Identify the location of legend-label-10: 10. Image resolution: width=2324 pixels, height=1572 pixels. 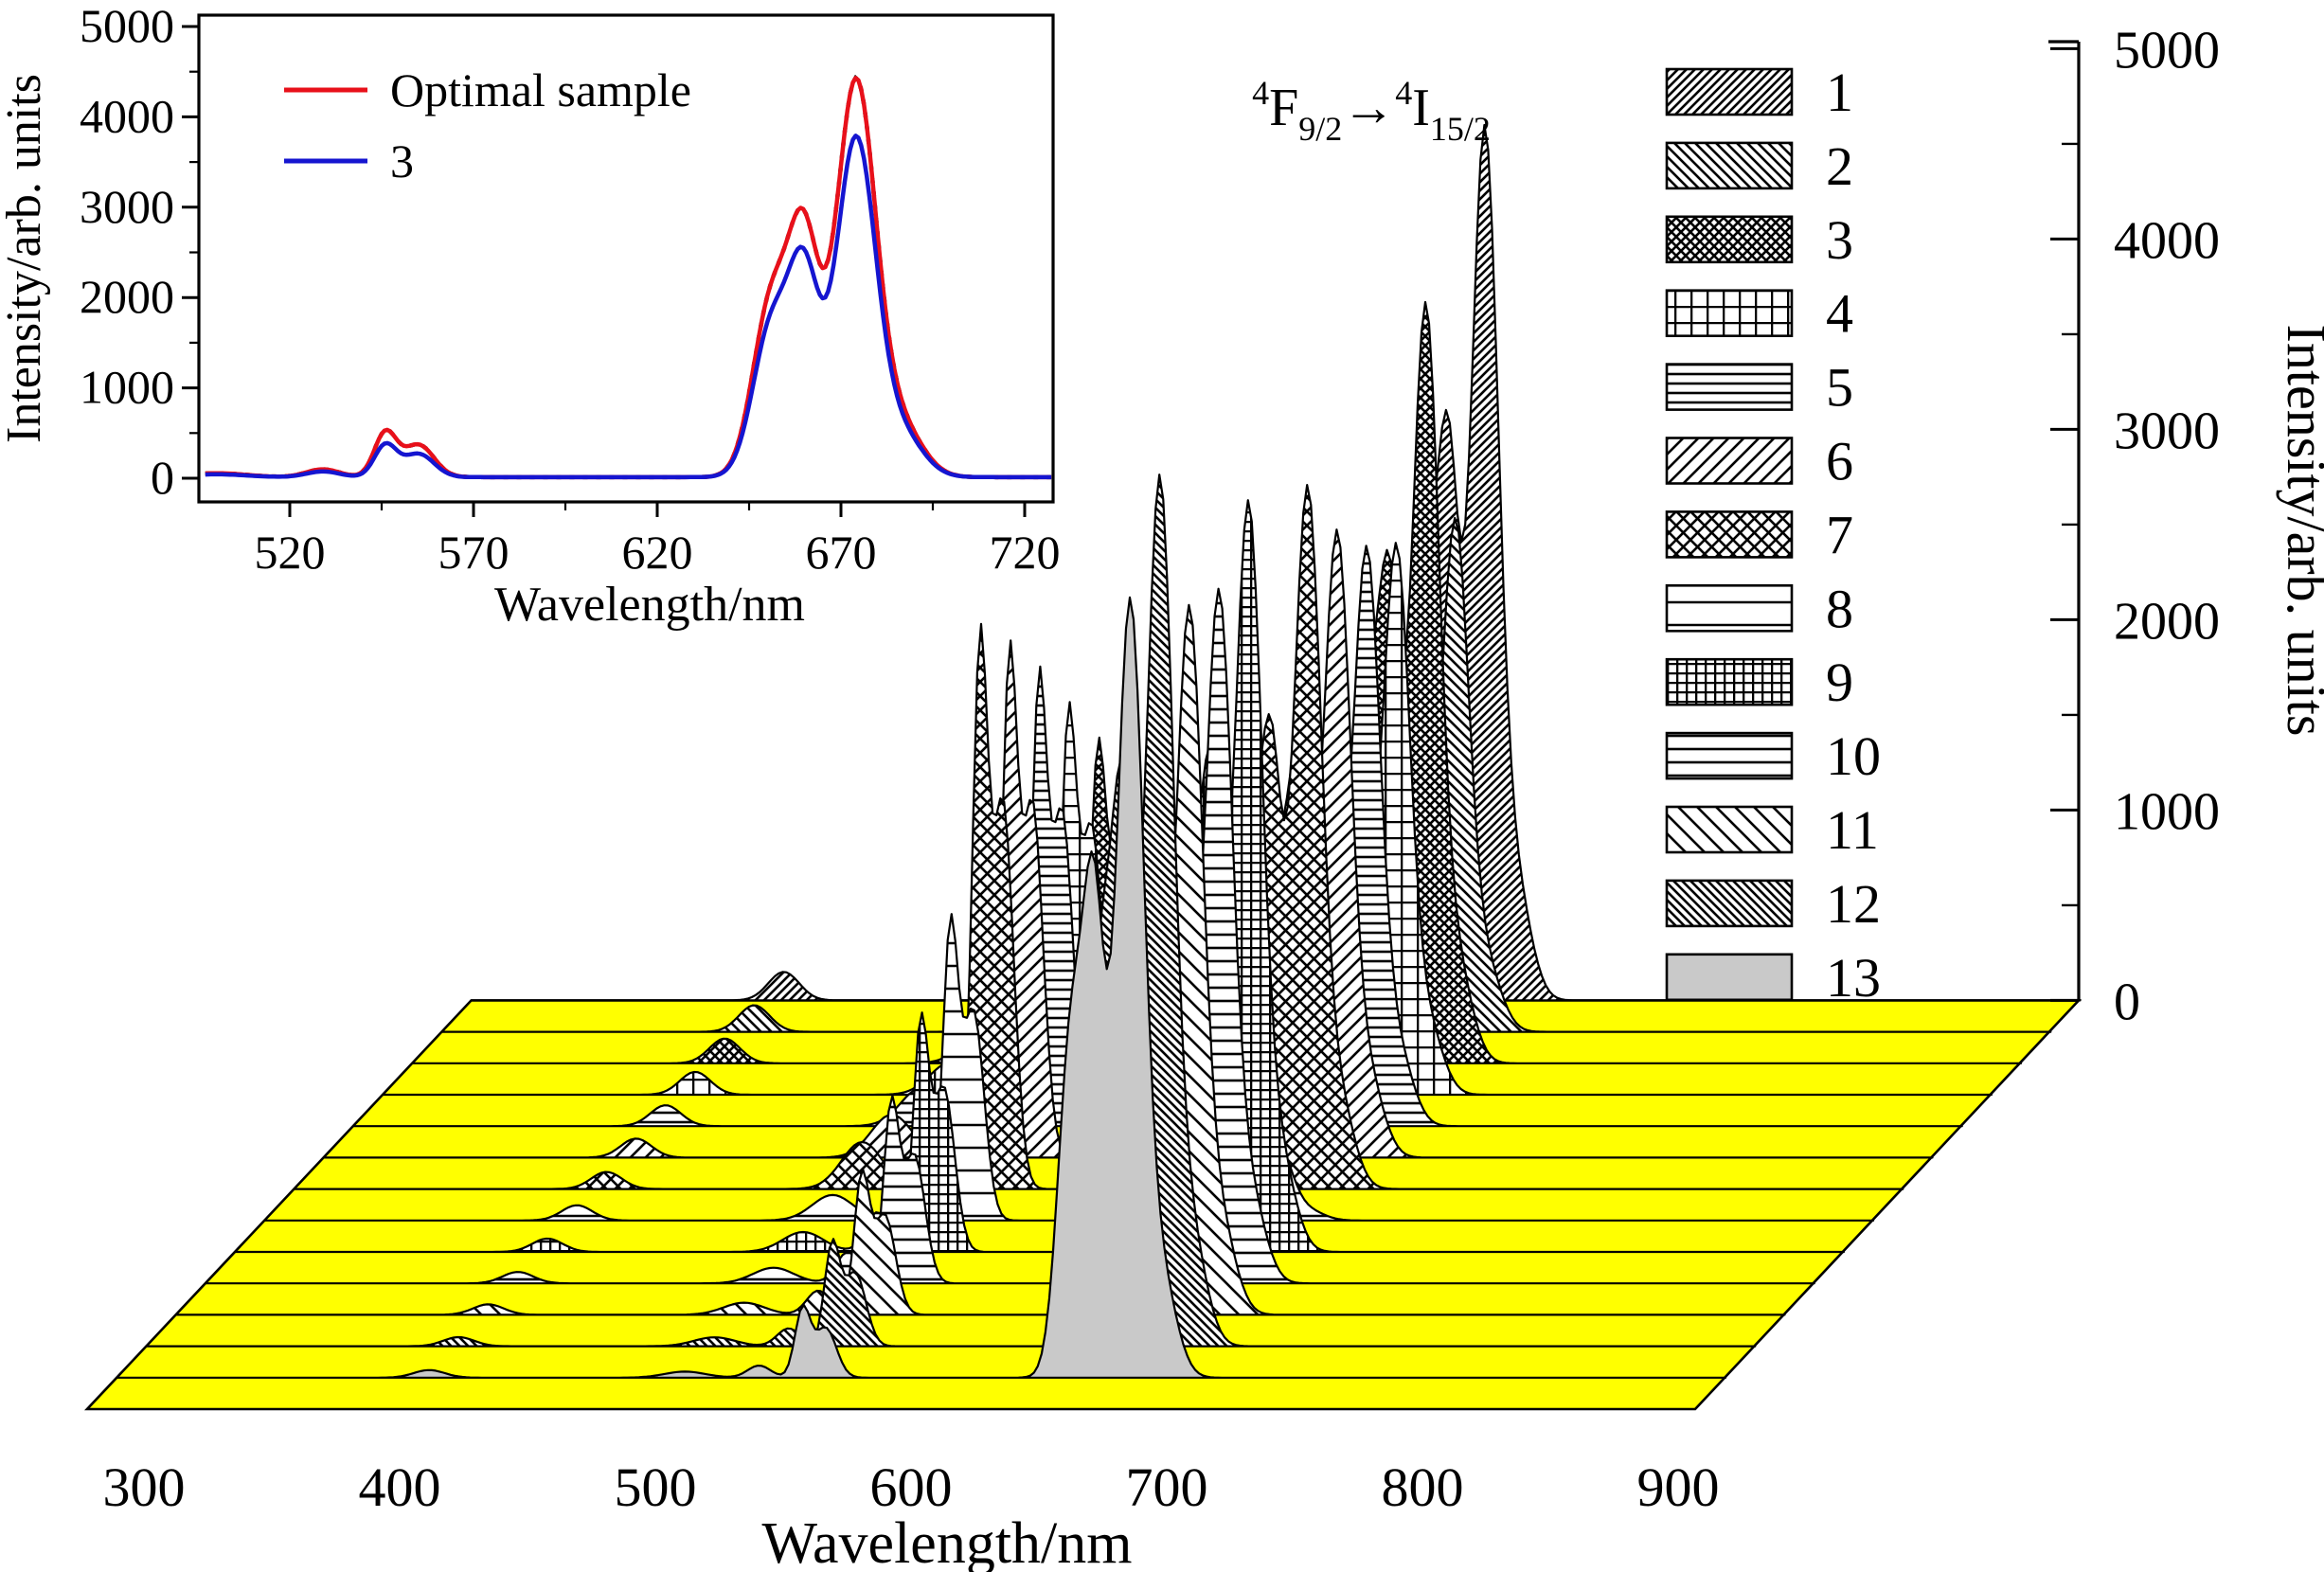
(1854, 756).